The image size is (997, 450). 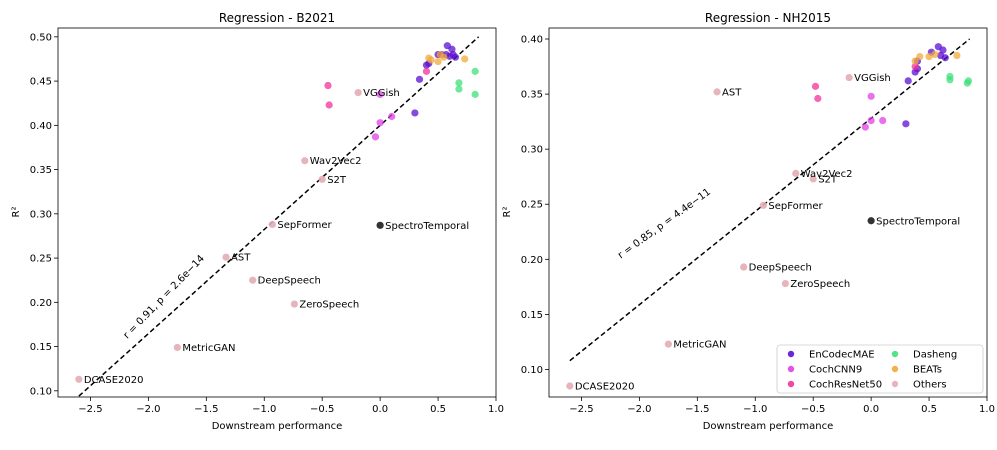 What do you see at coordinates (289, 281) in the screenshot?
I see `point-label: DeepSpeech` at bounding box center [289, 281].